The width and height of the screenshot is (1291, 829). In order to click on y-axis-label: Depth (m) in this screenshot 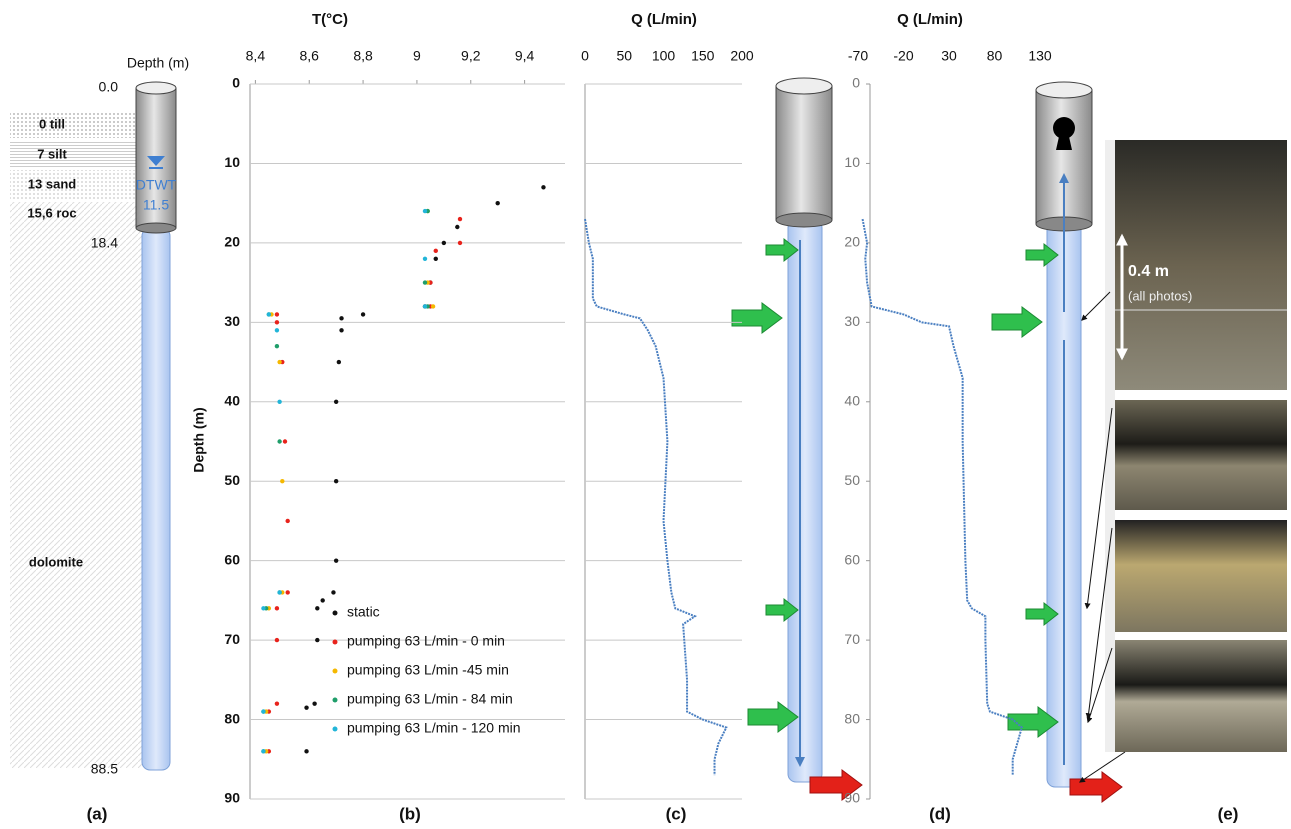, I will do `click(199, 439)`.